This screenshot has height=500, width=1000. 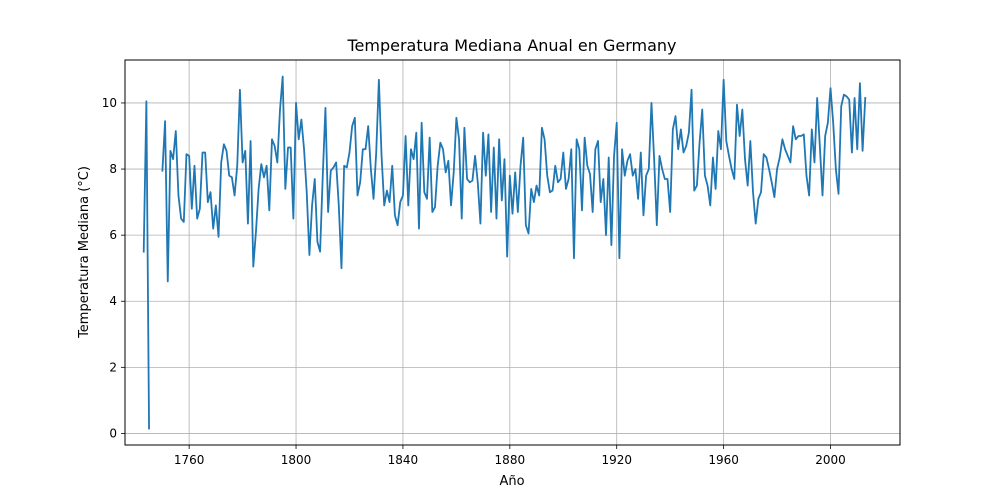 I want to click on x-tick-label: 1960, so click(x=723, y=460).